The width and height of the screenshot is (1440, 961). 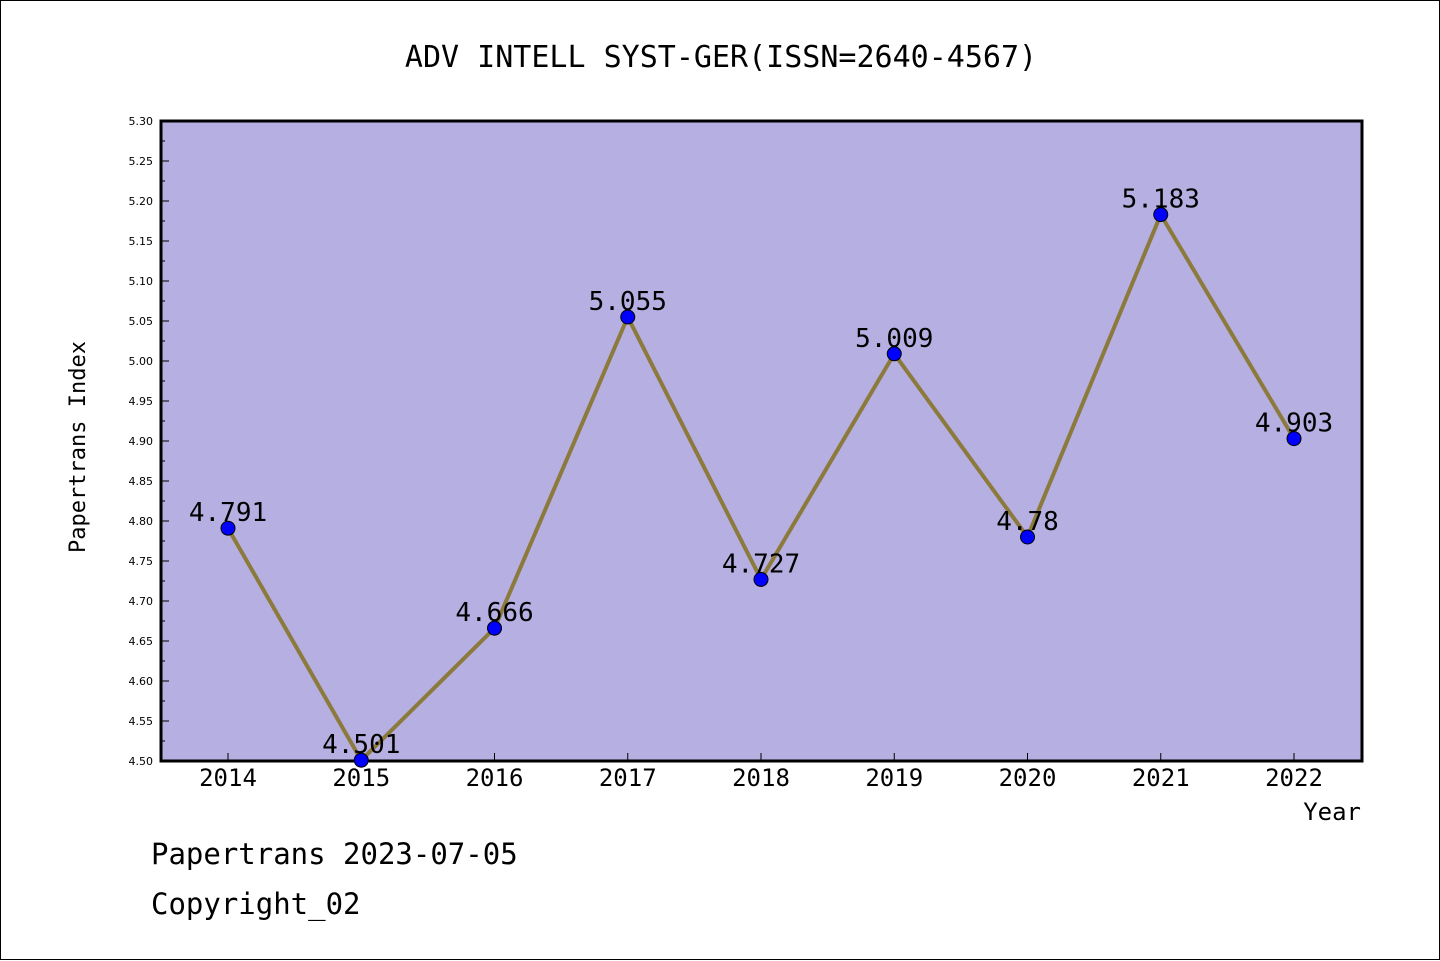 What do you see at coordinates (141, 681) in the screenshot?
I see `y-tick-label: 4.60` at bounding box center [141, 681].